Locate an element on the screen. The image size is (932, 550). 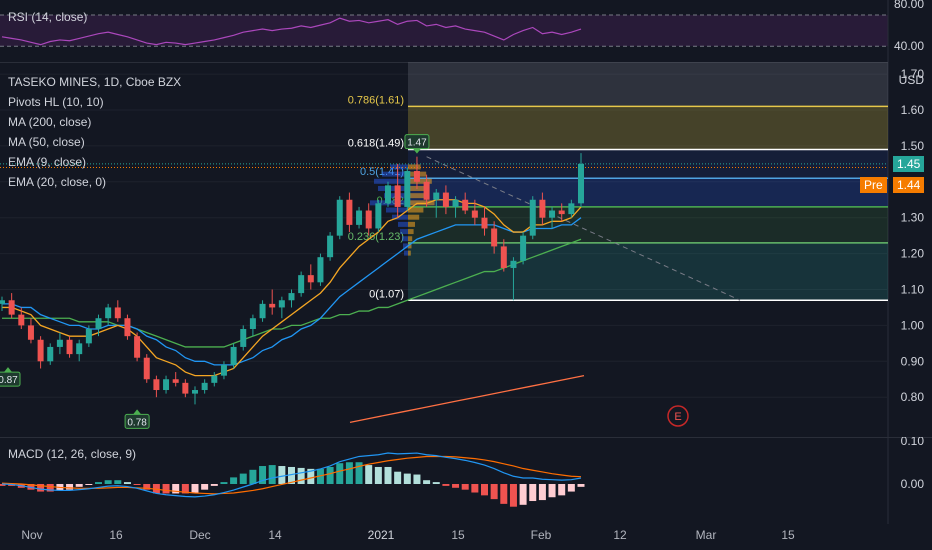
ema9-legend: EMA (9, close) is located at coordinates (47, 162).